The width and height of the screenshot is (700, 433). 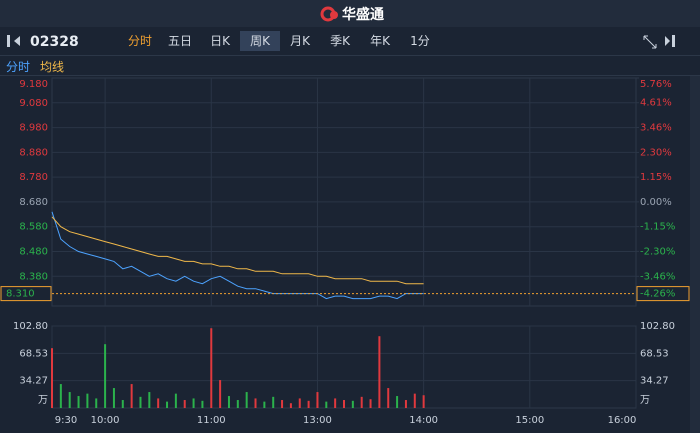 What do you see at coordinates (695, 254) in the screenshot?
I see `side-panel` at bounding box center [695, 254].